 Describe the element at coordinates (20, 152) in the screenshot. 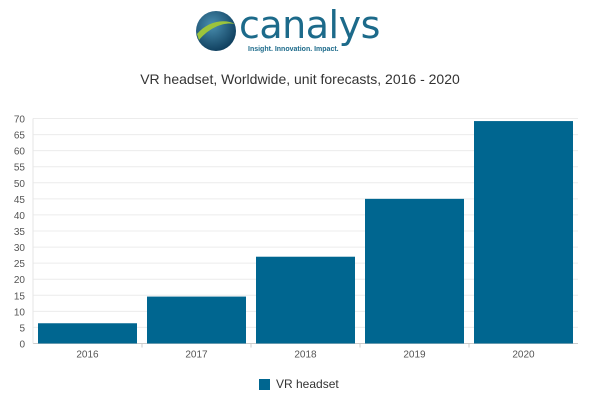

I see `y-tick-label: 60` at that location.